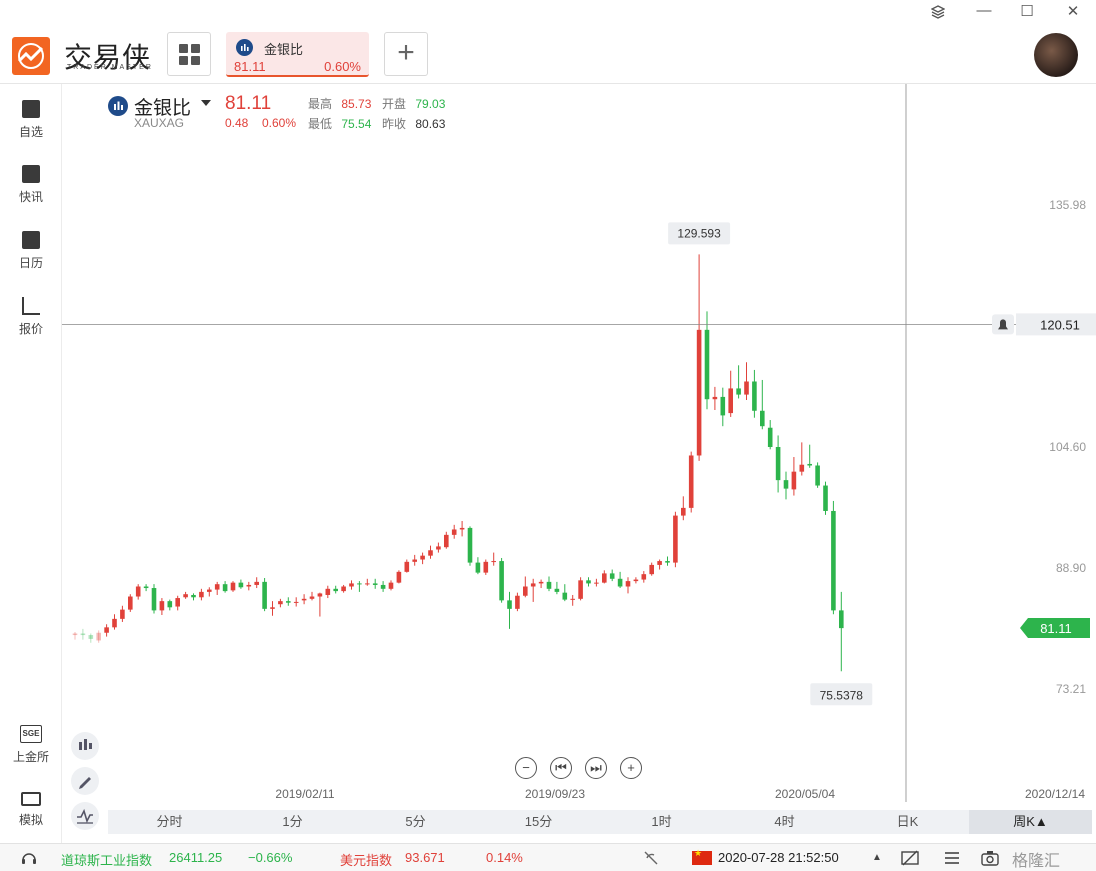  I want to click on symbol-name: 金银比, so click(163, 108).